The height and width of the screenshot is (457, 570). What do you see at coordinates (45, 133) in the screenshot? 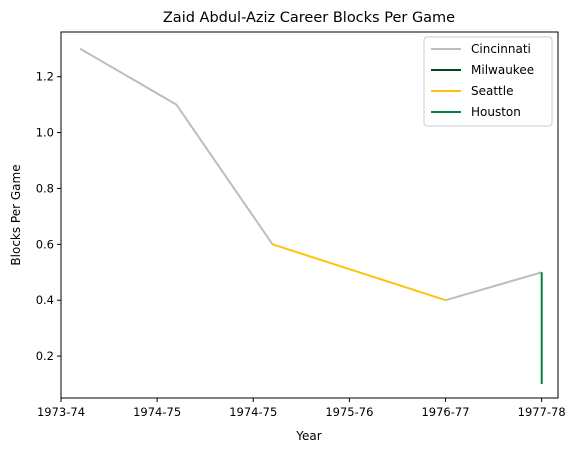
I see `y-tick-label: 1.0` at bounding box center [45, 133].